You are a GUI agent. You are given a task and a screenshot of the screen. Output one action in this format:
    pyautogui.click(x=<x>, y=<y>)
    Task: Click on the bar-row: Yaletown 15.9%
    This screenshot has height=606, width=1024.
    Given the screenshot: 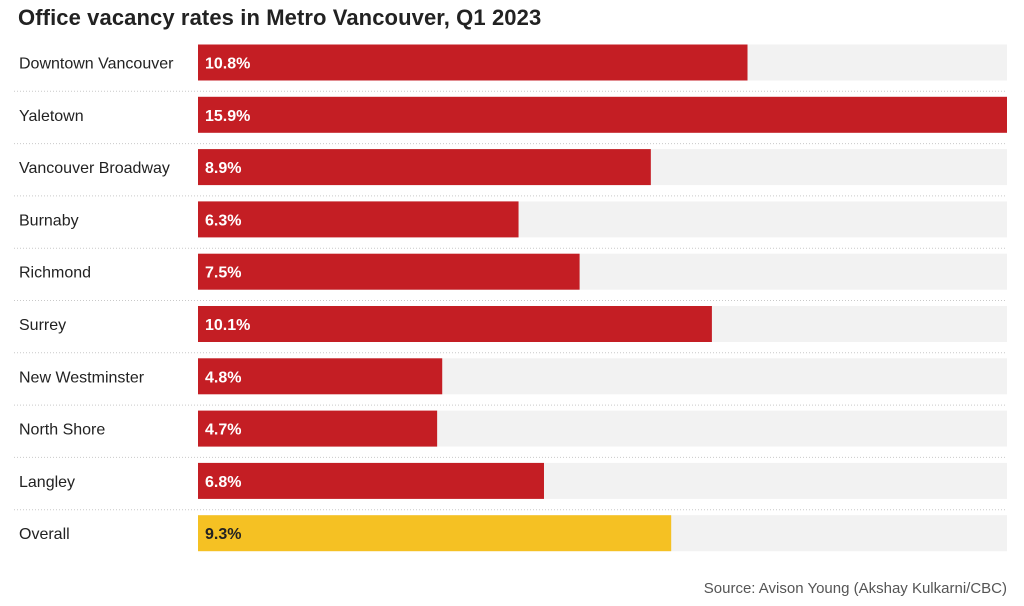 What is the action you would take?
    pyautogui.click(x=510, y=120)
    